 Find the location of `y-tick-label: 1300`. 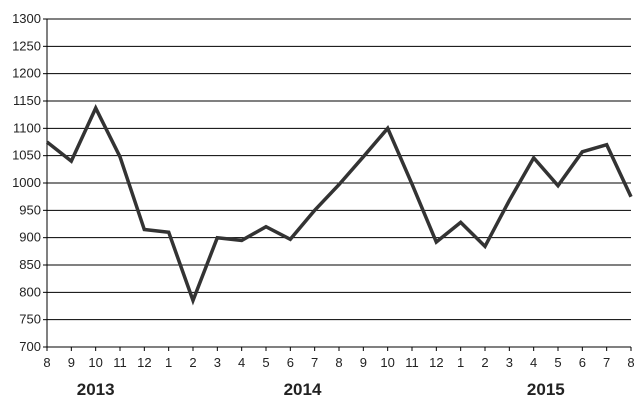

y-tick-label: 1300 is located at coordinates (26, 18).